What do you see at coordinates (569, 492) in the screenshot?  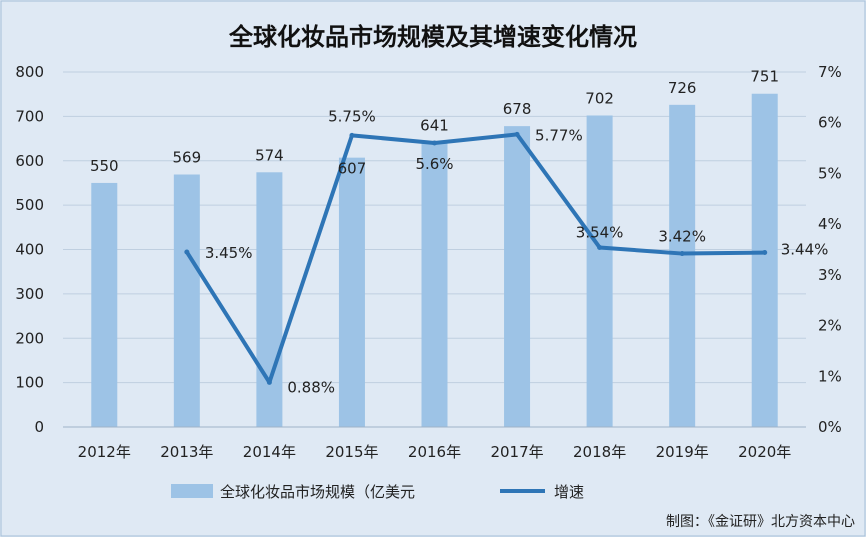 I see `legend-line-label: 增速` at bounding box center [569, 492].